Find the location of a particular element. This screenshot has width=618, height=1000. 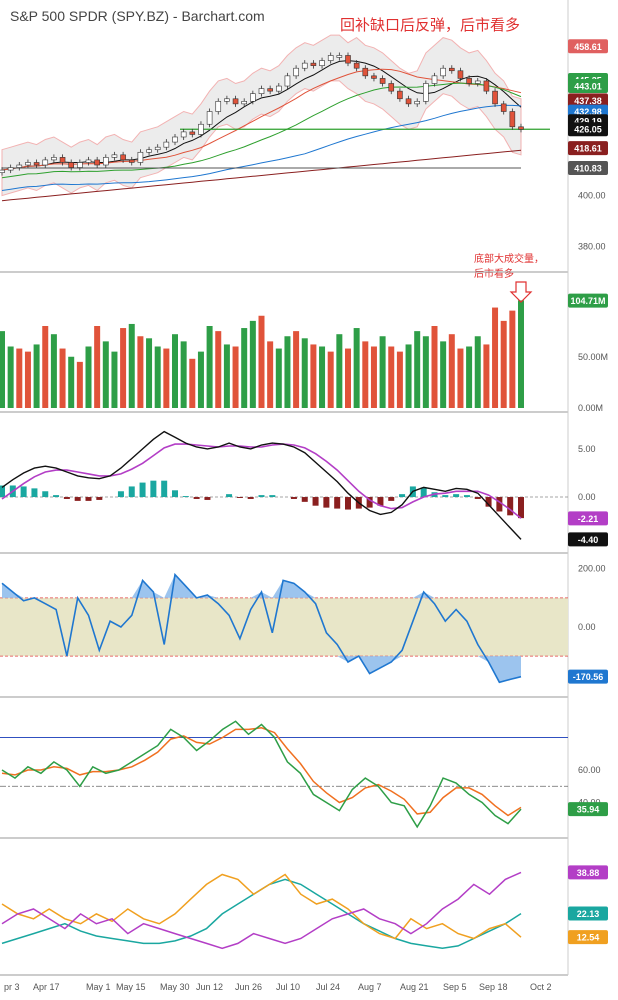

x-axis-label: Oct 2 is located at coordinates (541, 987).